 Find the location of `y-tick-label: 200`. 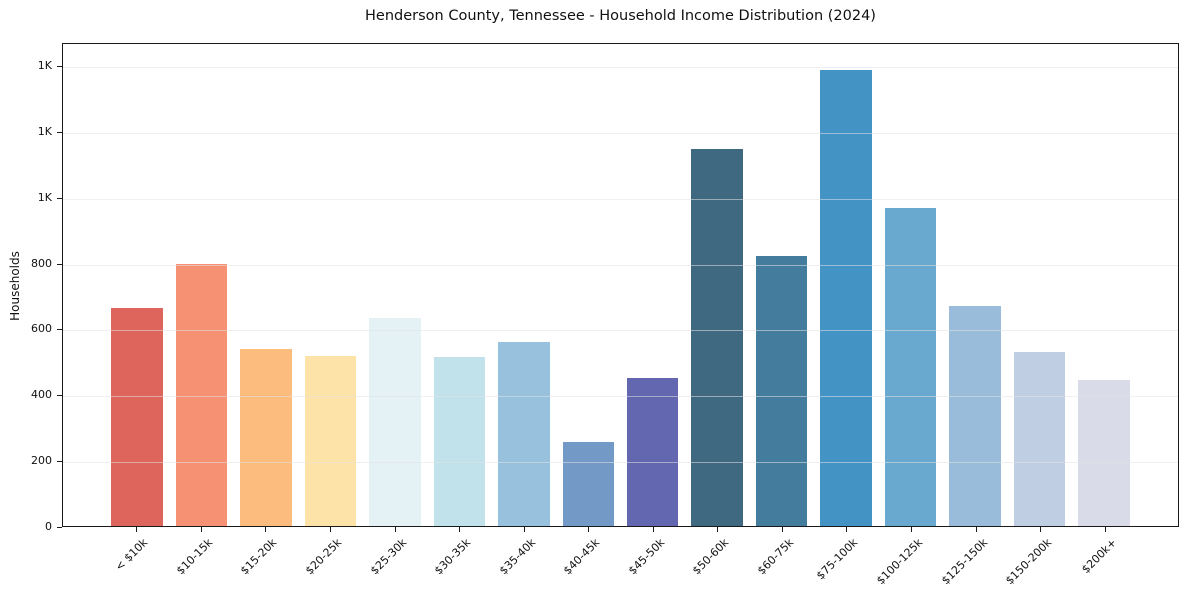

y-tick-label: 200 is located at coordinates (41, 461).